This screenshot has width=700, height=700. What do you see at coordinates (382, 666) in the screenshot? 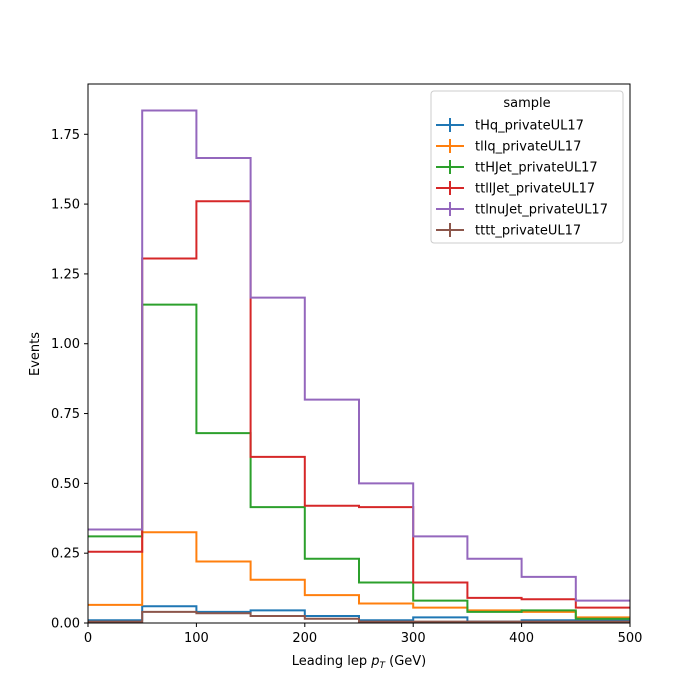
I see `x-axis-label-subscript: T` at bounding box center [382, 666].